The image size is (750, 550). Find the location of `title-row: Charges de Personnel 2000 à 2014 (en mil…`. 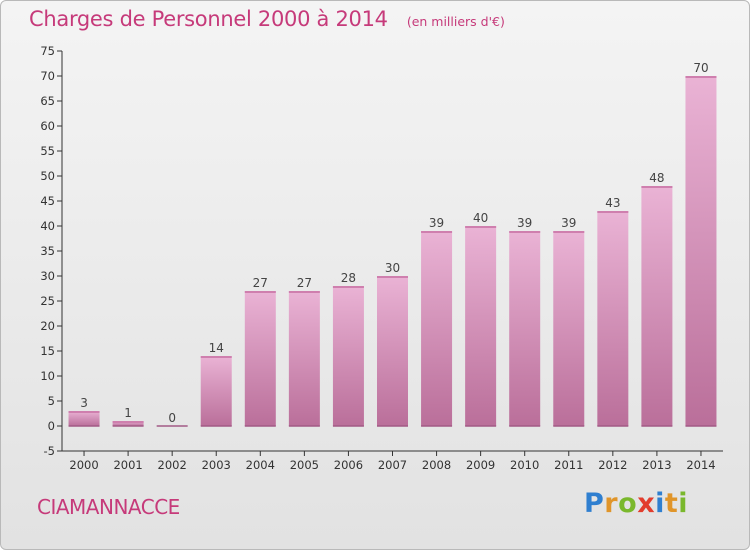

title-row: Charges de Personnel 2000 à 2014 (en mil… is located at coordinates (267, 19).